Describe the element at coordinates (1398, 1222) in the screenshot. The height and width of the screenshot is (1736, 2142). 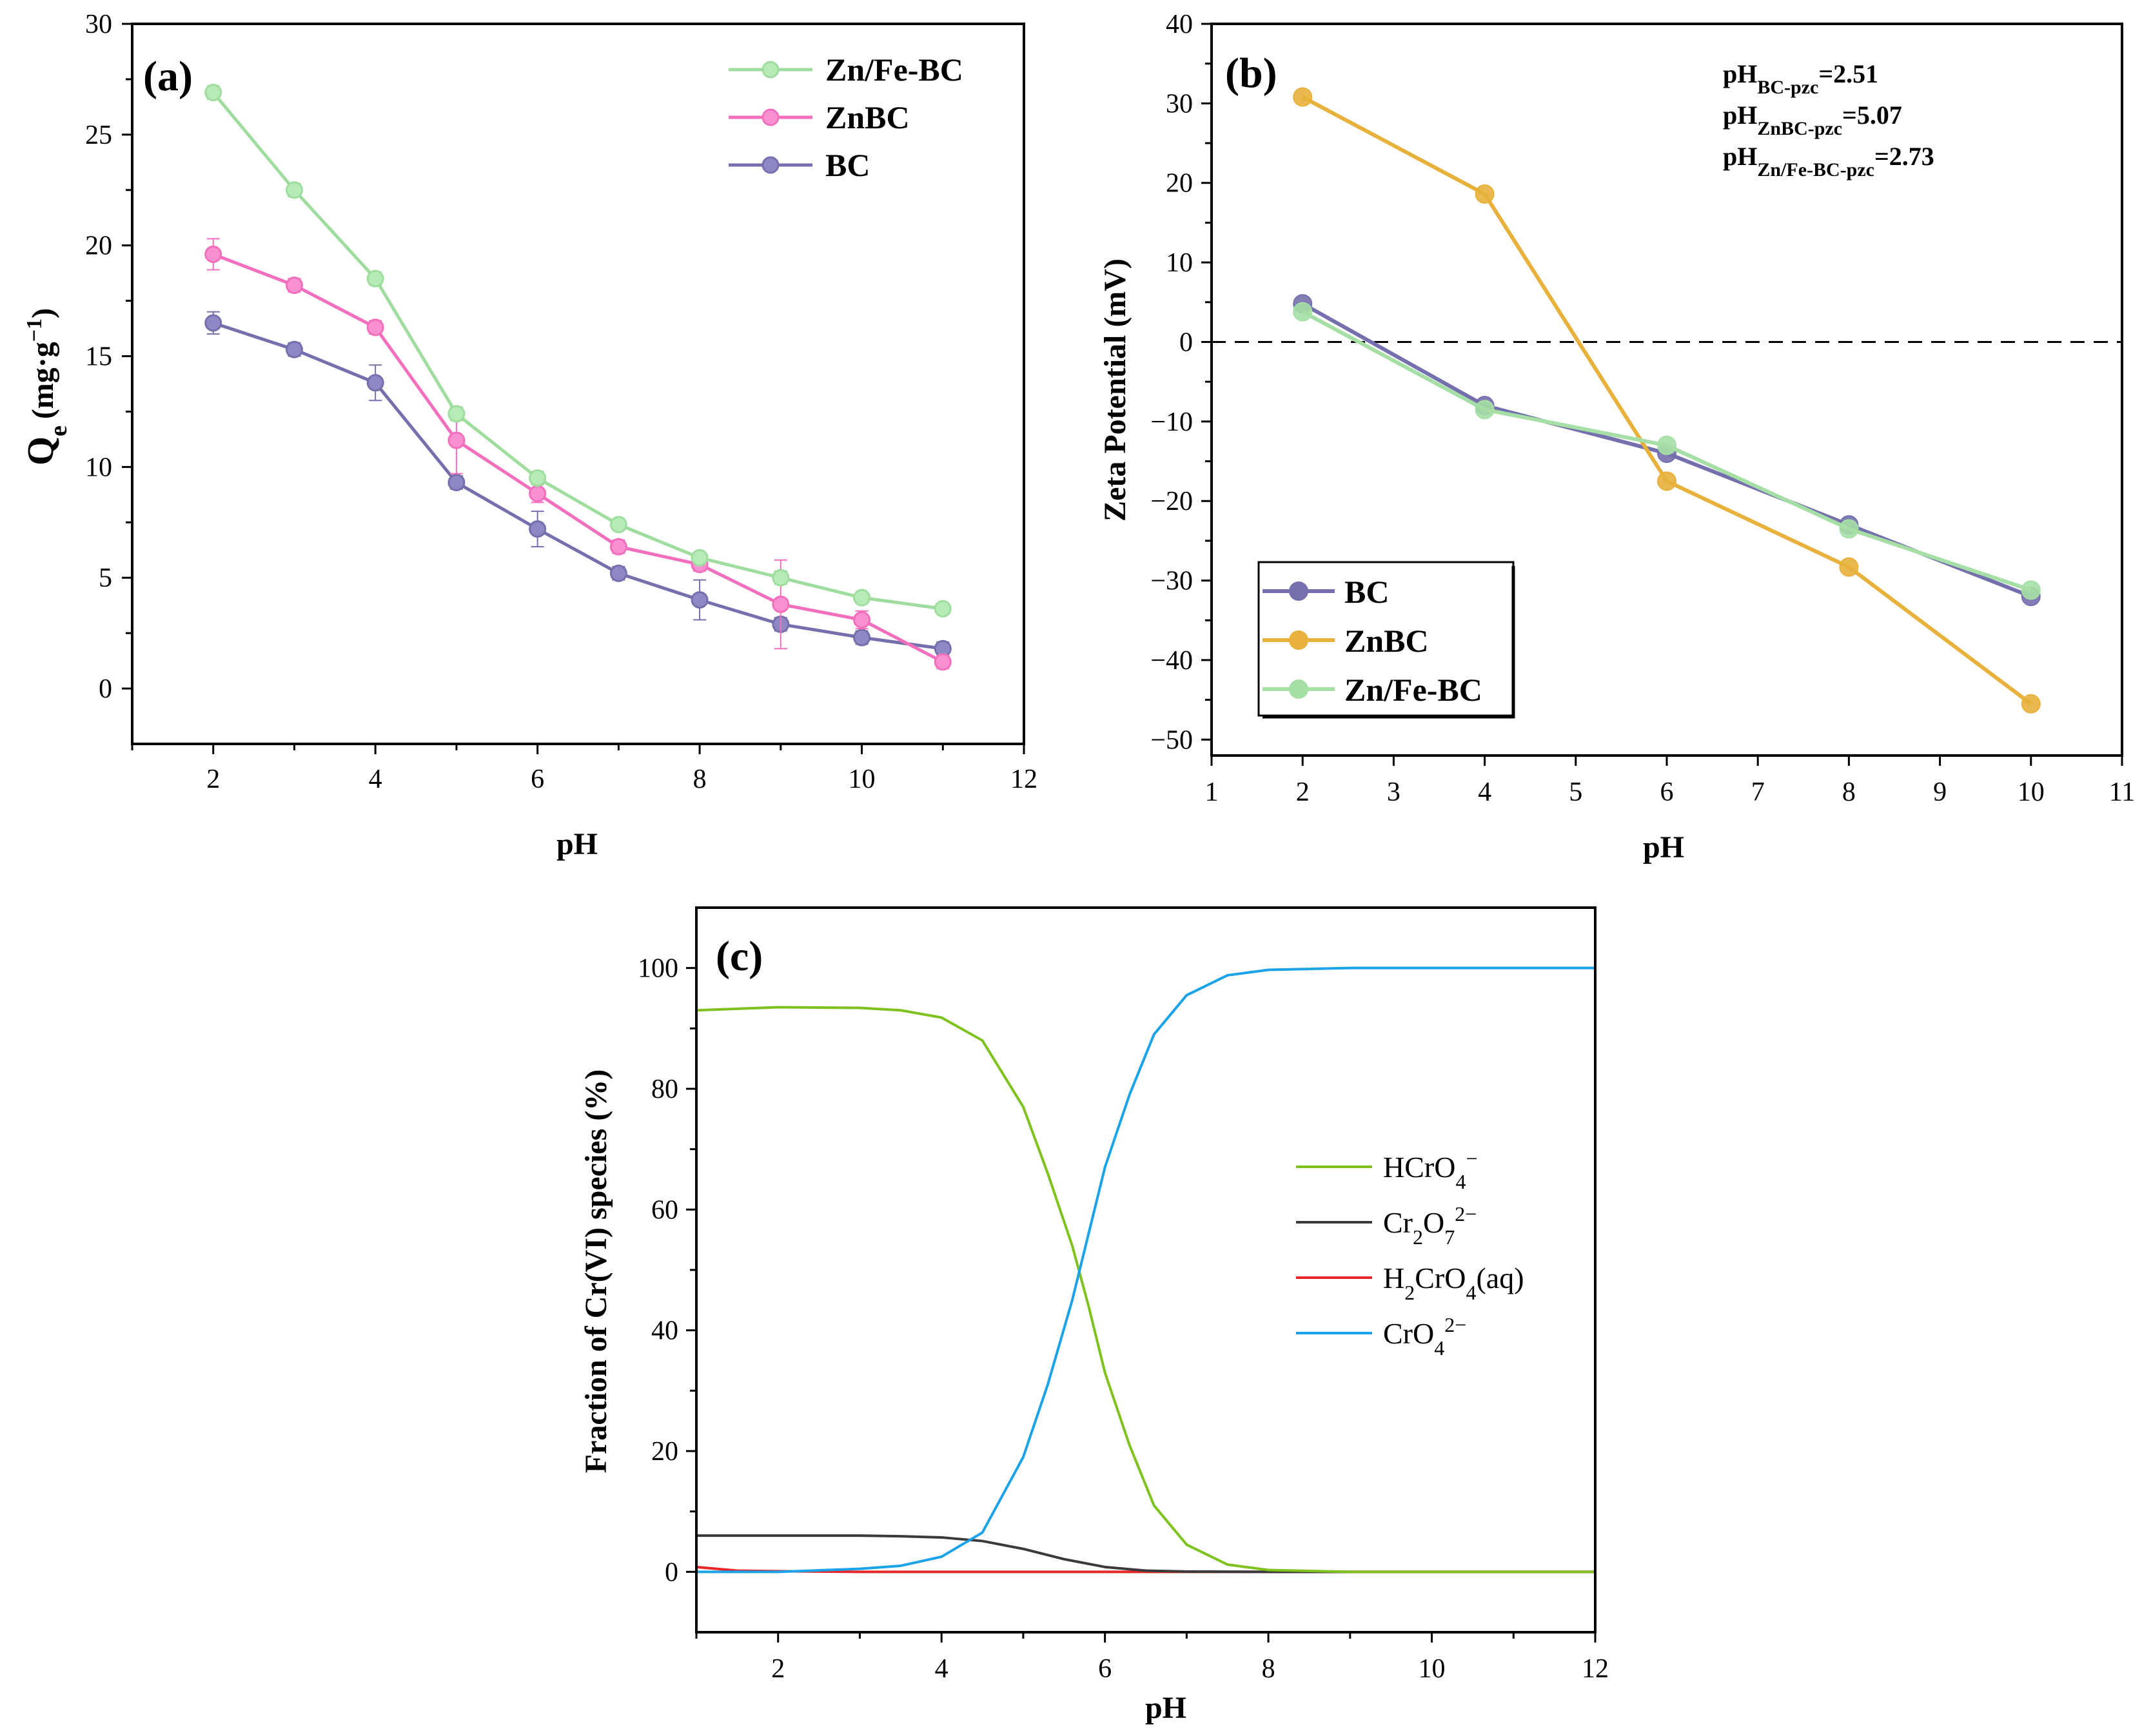
I see `c-legend-label-part: Cr` at that location.